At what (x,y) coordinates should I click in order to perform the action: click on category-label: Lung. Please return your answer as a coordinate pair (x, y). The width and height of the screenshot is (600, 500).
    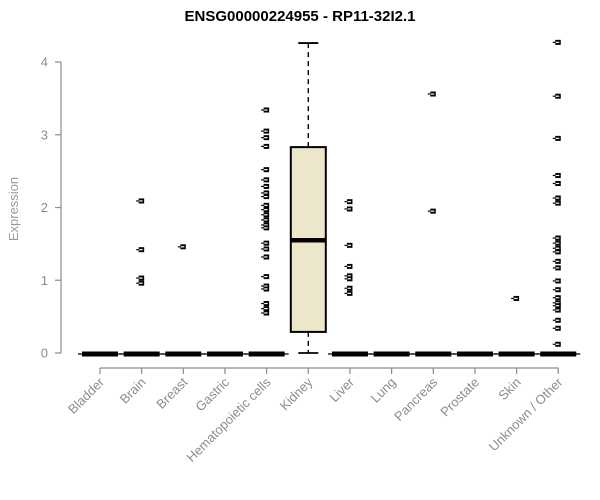
    Looking at the image, I should click on (383, 390).